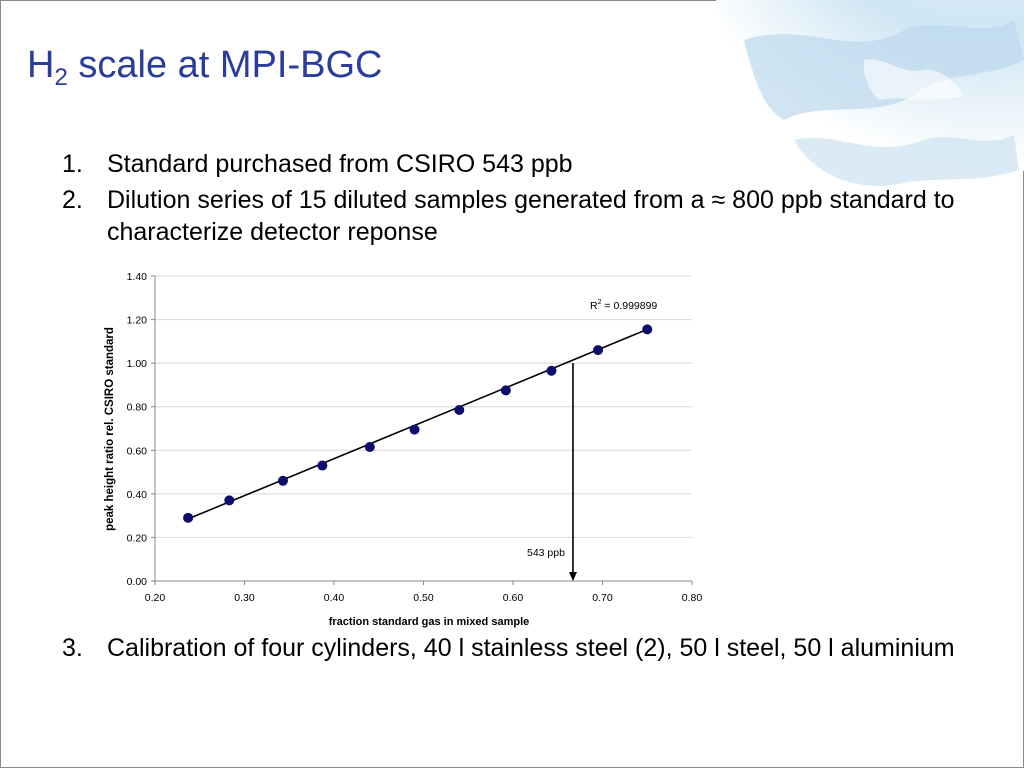 The width and height of the screenshot is (1024, 768). What do you see at coordinates (137, 538) in the screenshot?
I see `y-tick-label: 0.20` at bounding box center [137, 538].